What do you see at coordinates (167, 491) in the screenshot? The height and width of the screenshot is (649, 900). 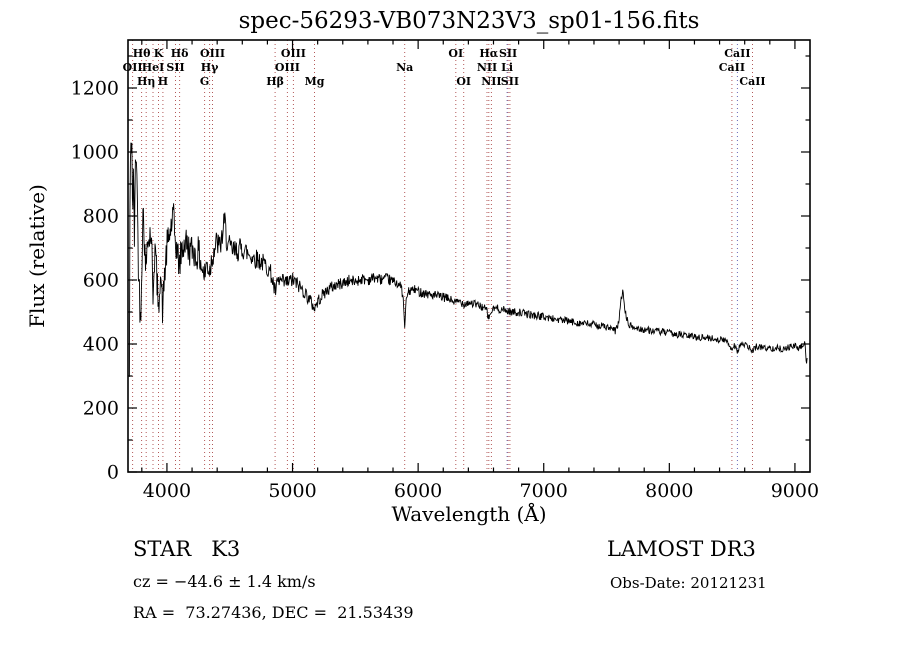 I see `x-tick-label: 4000` at bounding box center [167, 491].